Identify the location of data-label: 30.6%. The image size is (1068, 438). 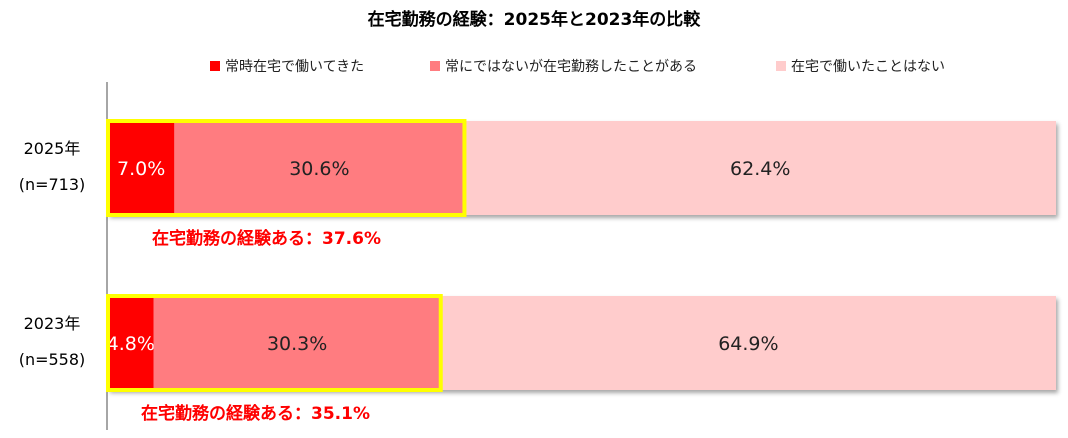
(319, 169).